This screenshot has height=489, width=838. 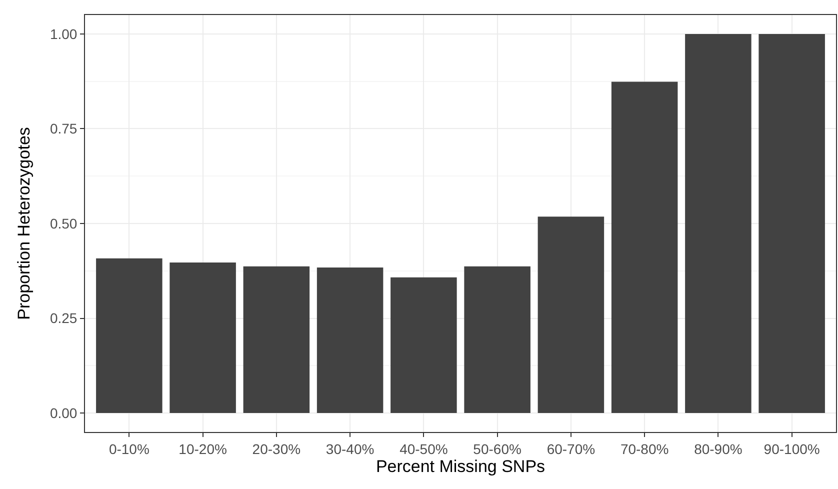 I want to click on x-tick-label: 20-30%, so click(x=276, y=448).